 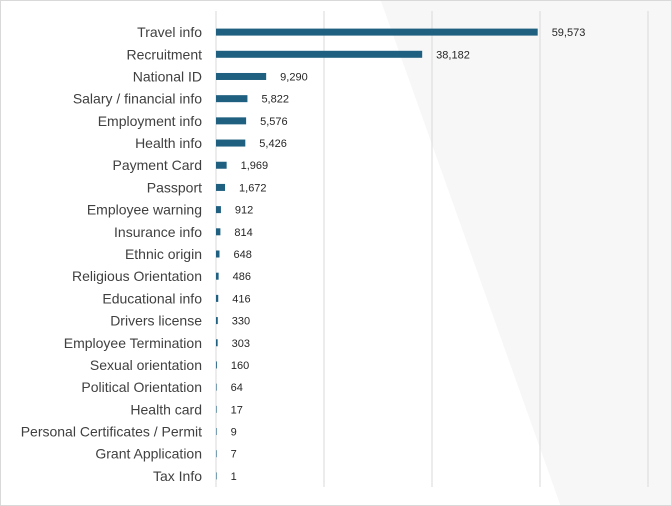 What do you see at coordinates (273, 144) in the screenshot?
I see `value-label: 5,426` at bounding box center [273, 144].